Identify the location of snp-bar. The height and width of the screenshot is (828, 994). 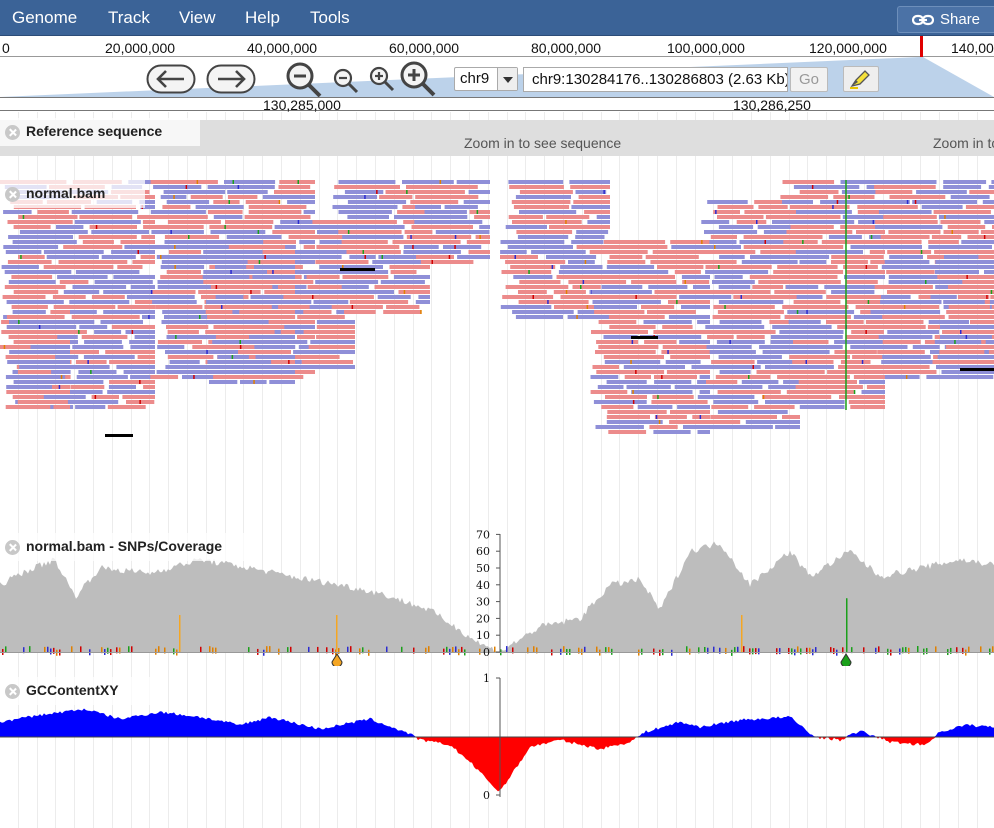
(847, 625).